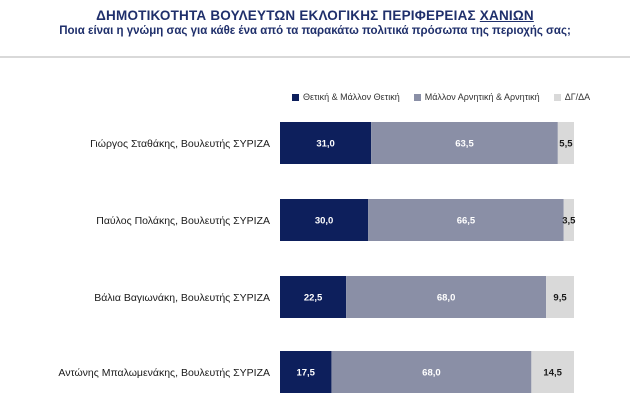 Image resolution: width=630 pixels, height=420 pixels. What do you see at coordinates (577, 97) in the screenshot?
I see `legend-label-dk: ΔΓ/ΔΑ` at bounding box center [577, 97].